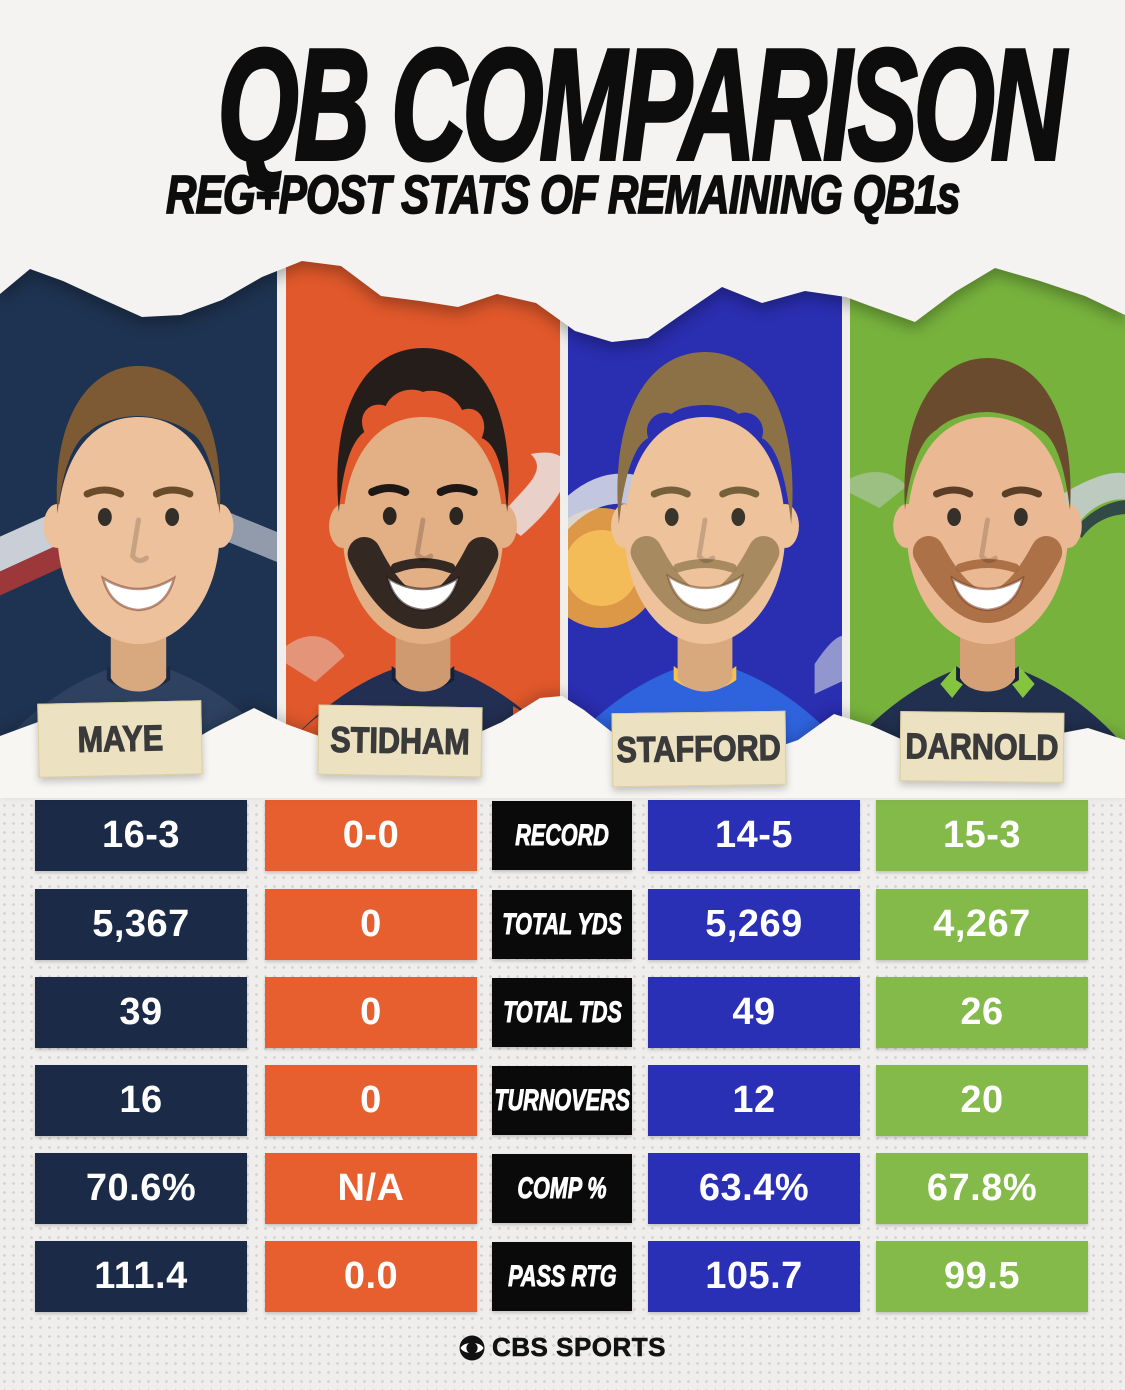 The image size is (1125, 1390). I want to click on stat-label: TURNOVERS, so click(562, 1100).